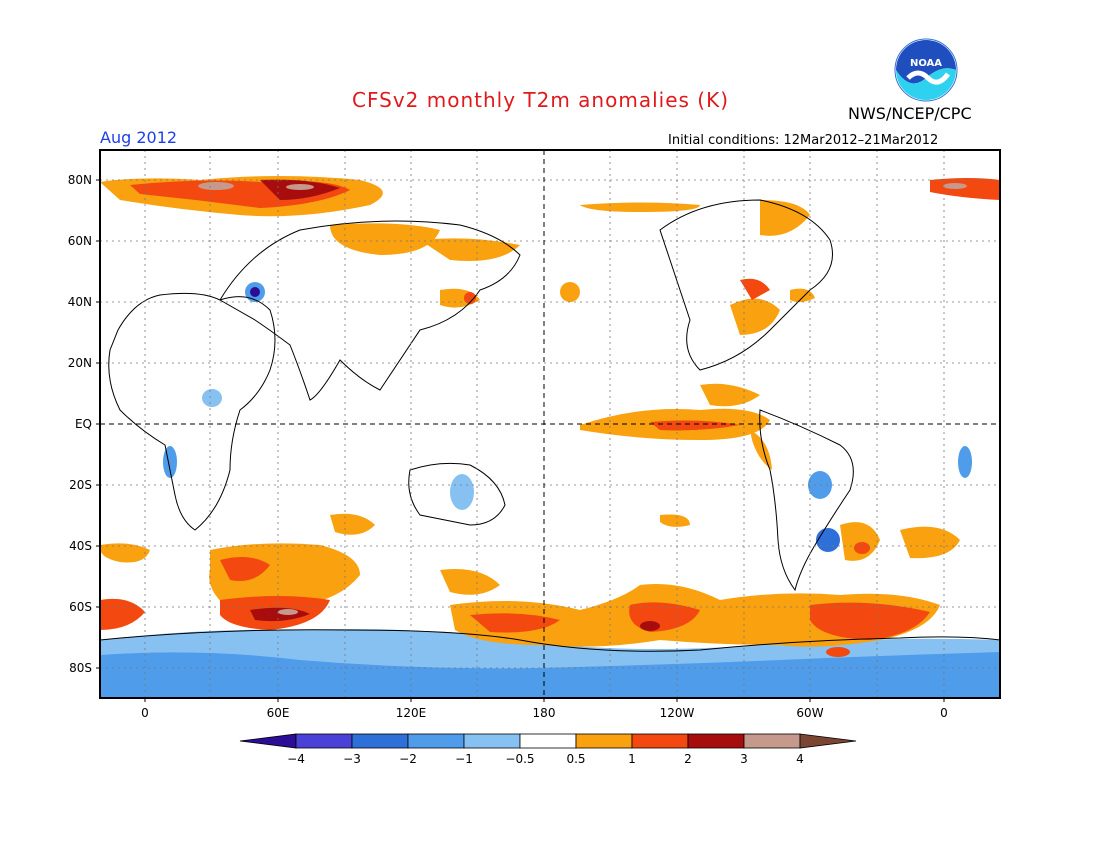  What do you see at coordinates (744, 759) in the screenshot?
I see `colorbar-tick: 3` at bounding box center [744, 759].